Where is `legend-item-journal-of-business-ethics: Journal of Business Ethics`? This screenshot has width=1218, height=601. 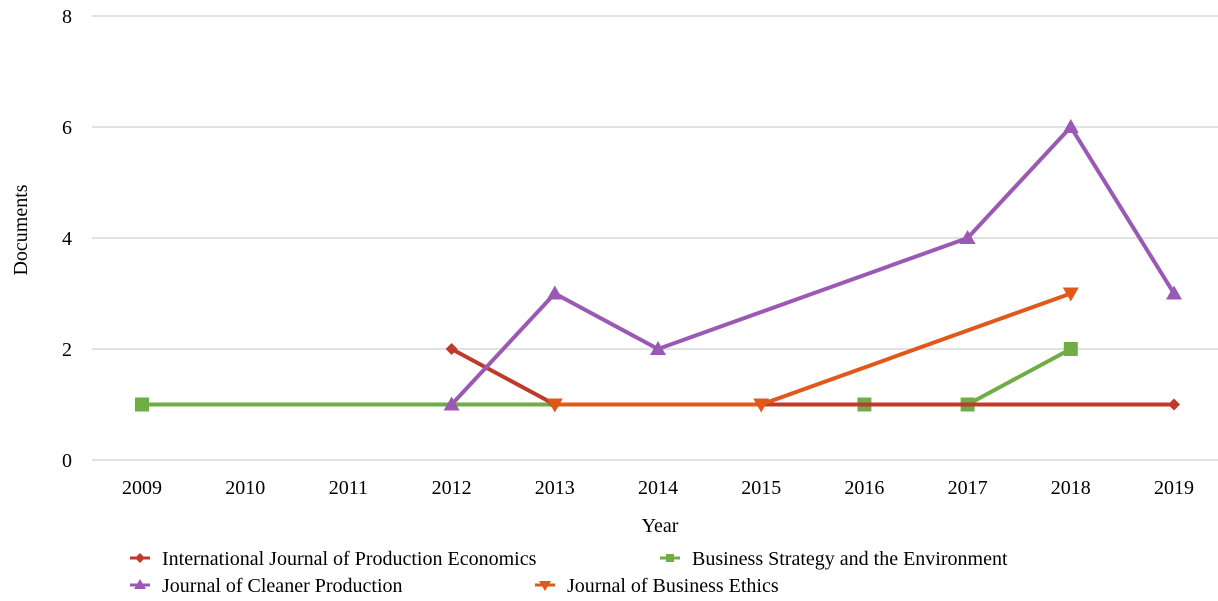 legend-item-journal-of-business-ethics: Journal of Business Ethics is located at coordinates (657, 586).